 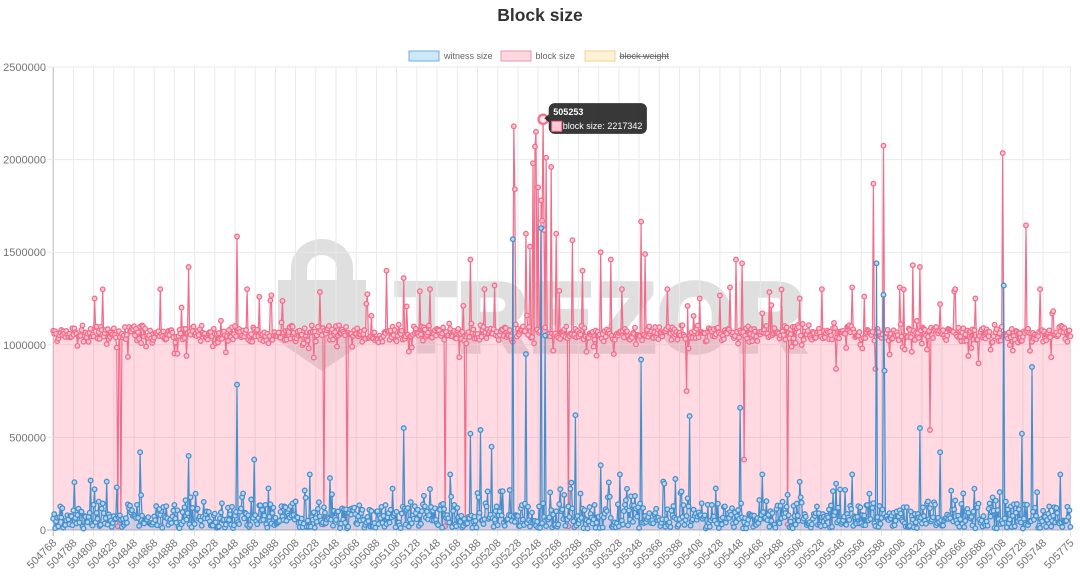 What do you see at coordinates (603, 126) in the screenshot?
I see `svg-text: block size: 2217342` at bounding box center [603, 126].